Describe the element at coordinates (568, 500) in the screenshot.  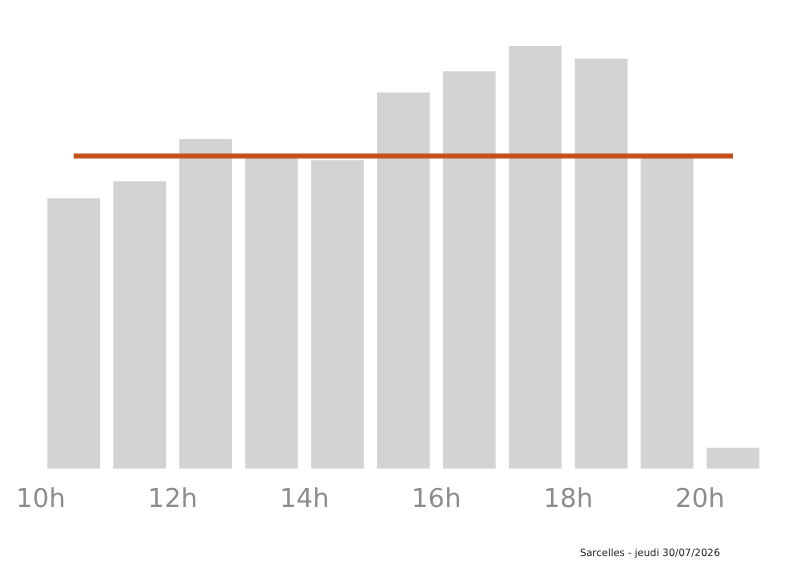
I see `x-tick-label: 18h` at that location.